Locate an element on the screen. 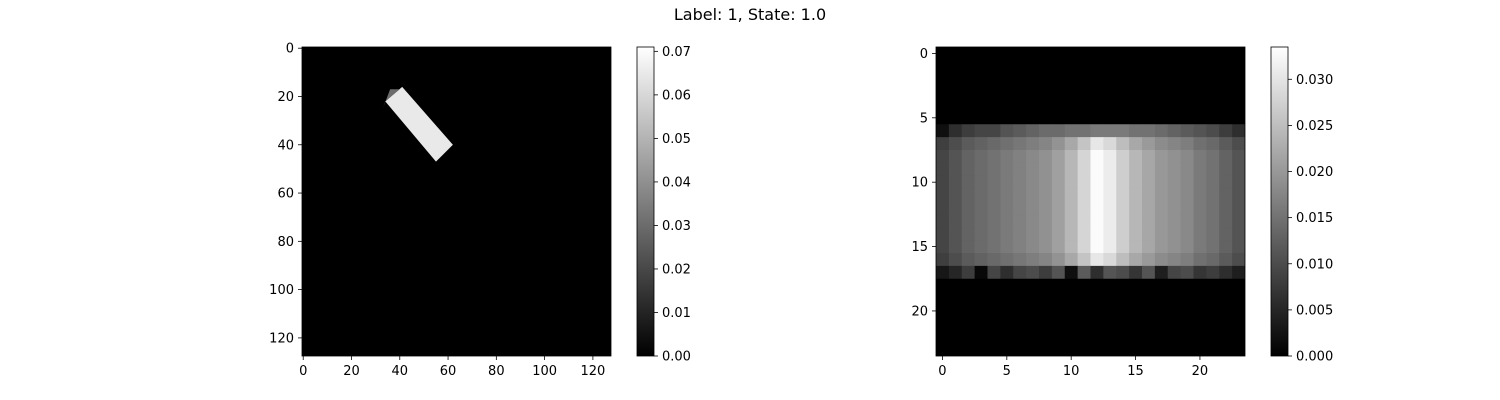  right-axis-x-tick-label: 15 is located at coordinates (1135, 371).